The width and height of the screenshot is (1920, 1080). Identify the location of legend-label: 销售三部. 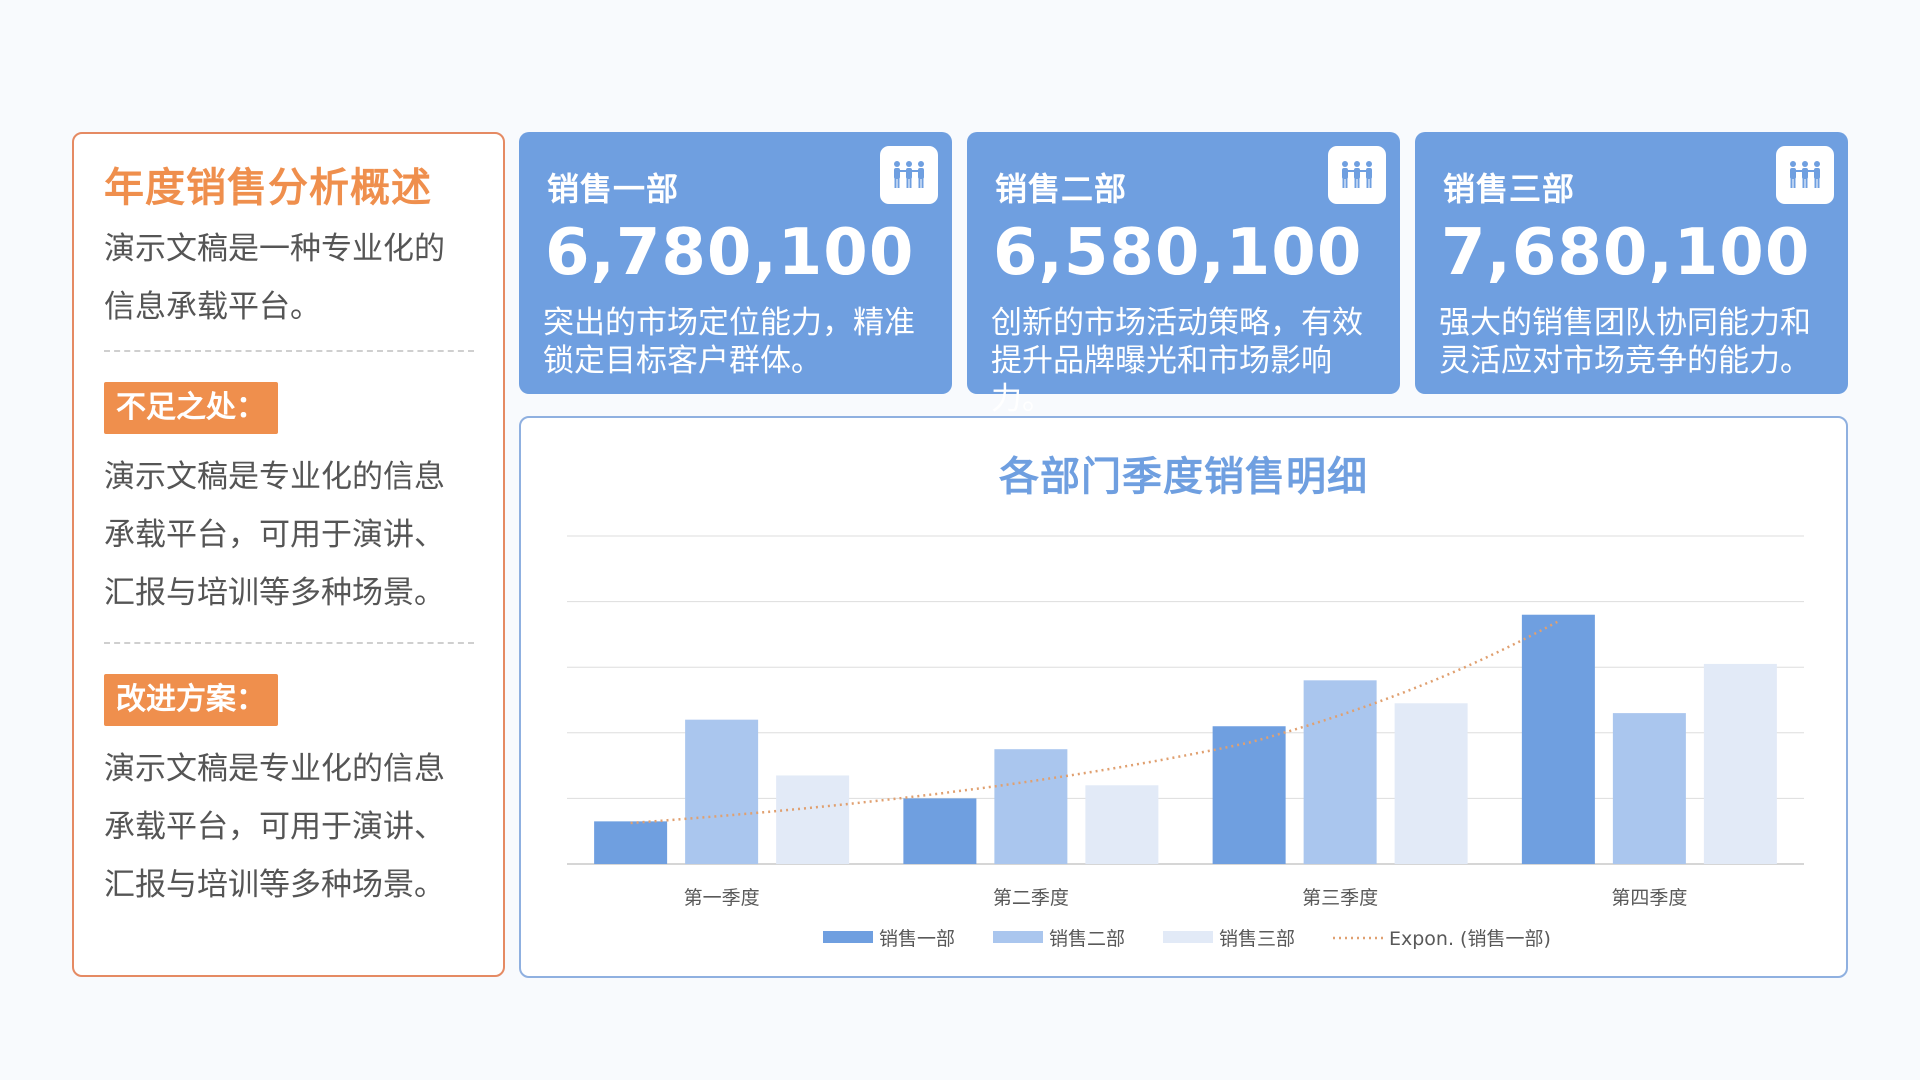
(1257, 939).